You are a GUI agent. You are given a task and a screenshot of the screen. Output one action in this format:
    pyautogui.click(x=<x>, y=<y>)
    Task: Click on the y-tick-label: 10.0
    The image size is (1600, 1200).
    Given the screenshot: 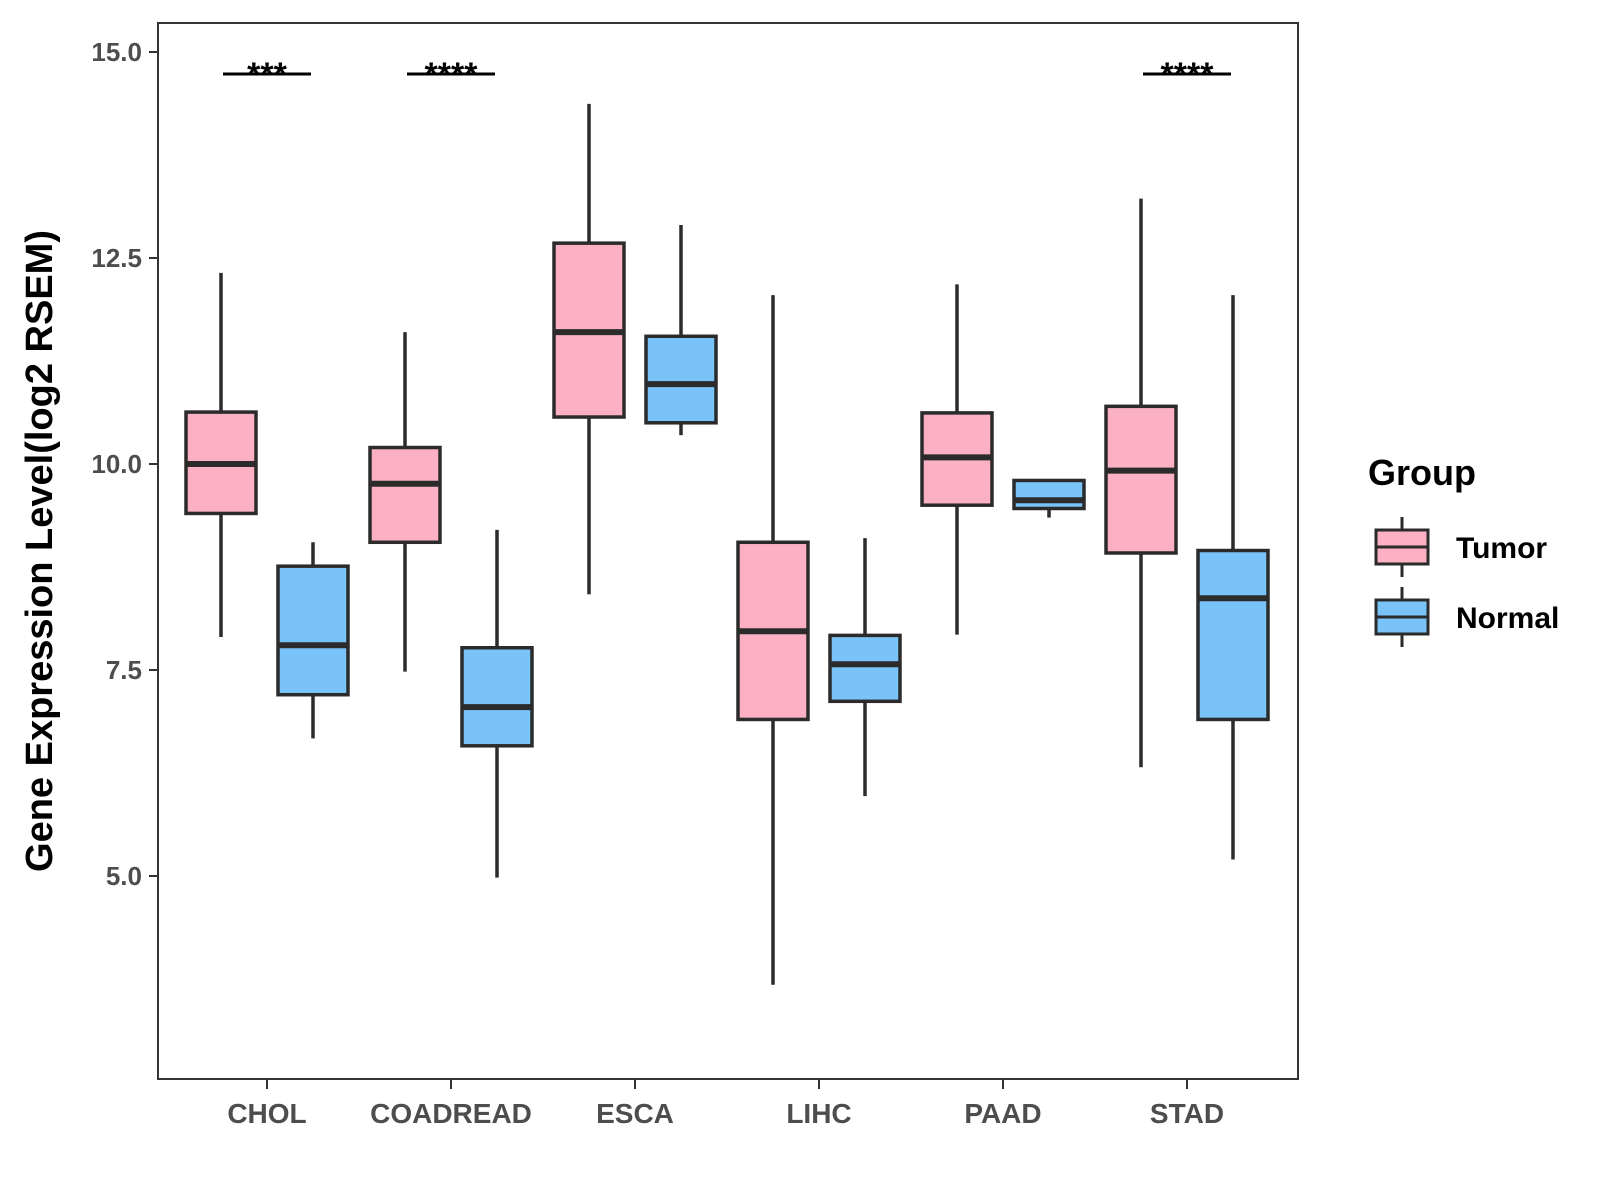 What is the action you would take?
    pyautogui.click(x=116, y=464)
    